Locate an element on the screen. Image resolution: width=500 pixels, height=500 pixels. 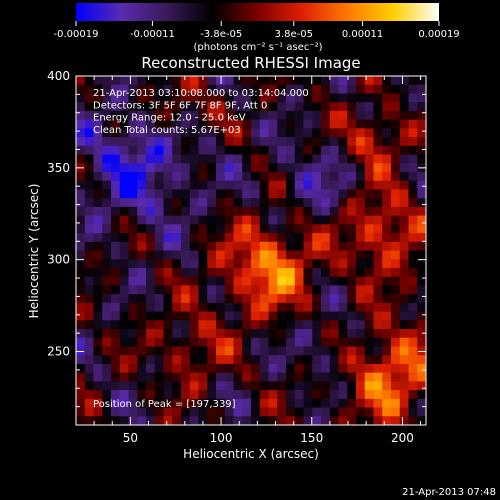
x-tick-label: 50 is located at coordinates (130, 438).